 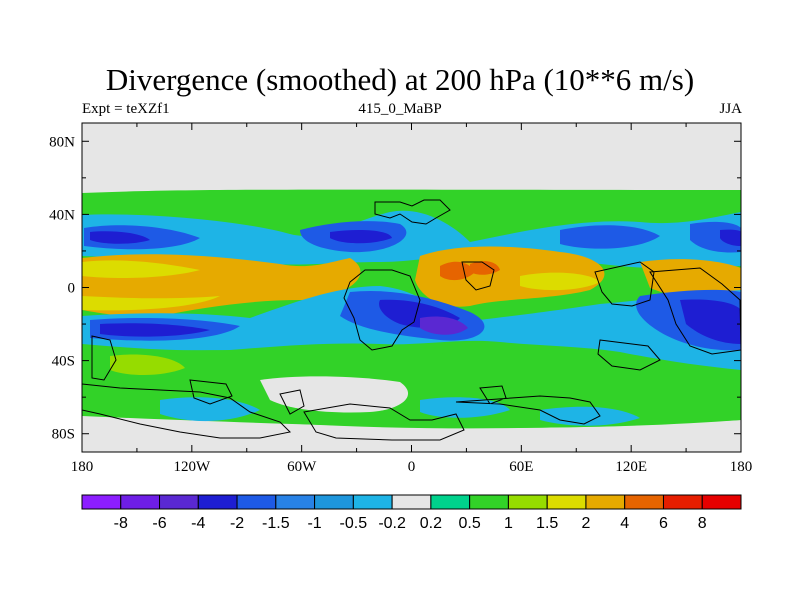 What do you see at coordinates (444, 325) in the screenshot?
I see `southern-violet-core` at bounding box center [444, 325].